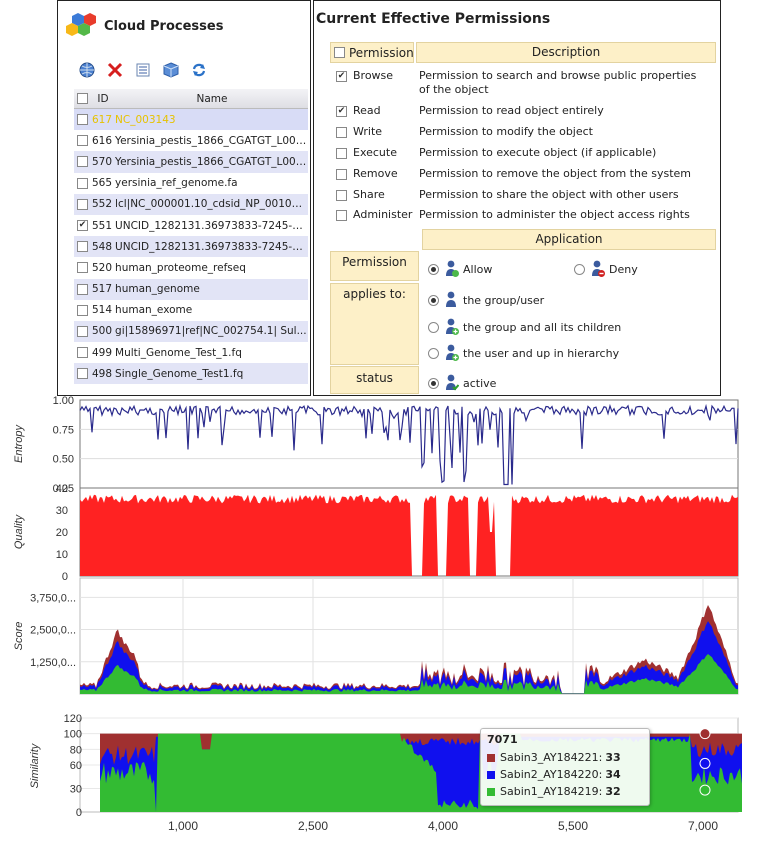 The image size is (769, 844). What do you see at coordinates (549, 774) in the screenshot?
I see `tooltip-sabin2-name: Sabin2_AY184220` at bounding box center [549, 774].